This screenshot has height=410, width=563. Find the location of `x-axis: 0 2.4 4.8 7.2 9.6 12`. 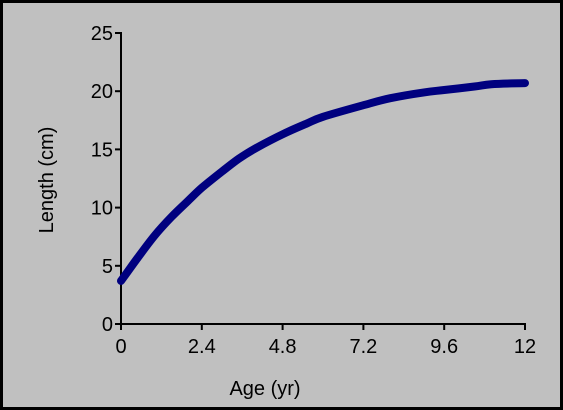

x-axis: 0 2.4 4.8 7.2 9.6 12 is located at coordinates (325, 340).